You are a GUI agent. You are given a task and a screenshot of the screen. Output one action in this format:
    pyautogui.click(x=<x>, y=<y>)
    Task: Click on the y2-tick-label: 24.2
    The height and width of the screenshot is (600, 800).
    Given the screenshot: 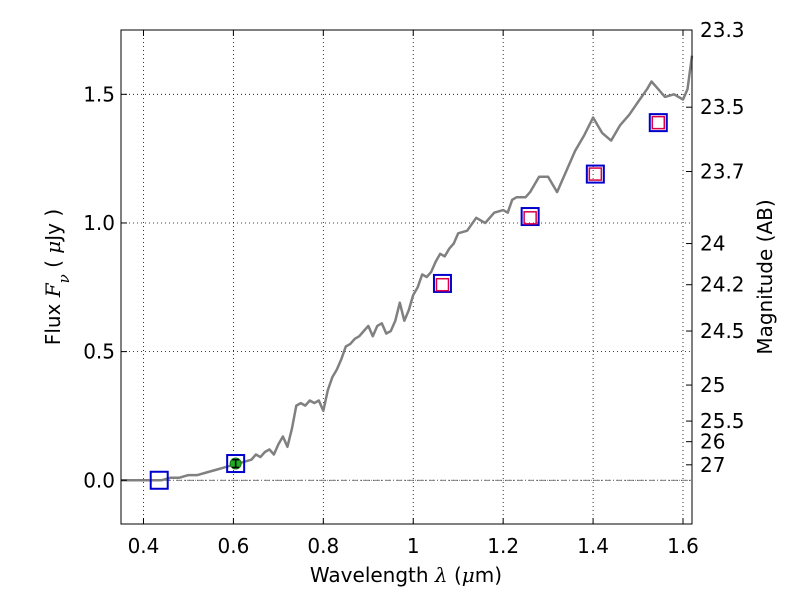 What is the action you would take?
    pyautogui.click(x=722, y=285)
    